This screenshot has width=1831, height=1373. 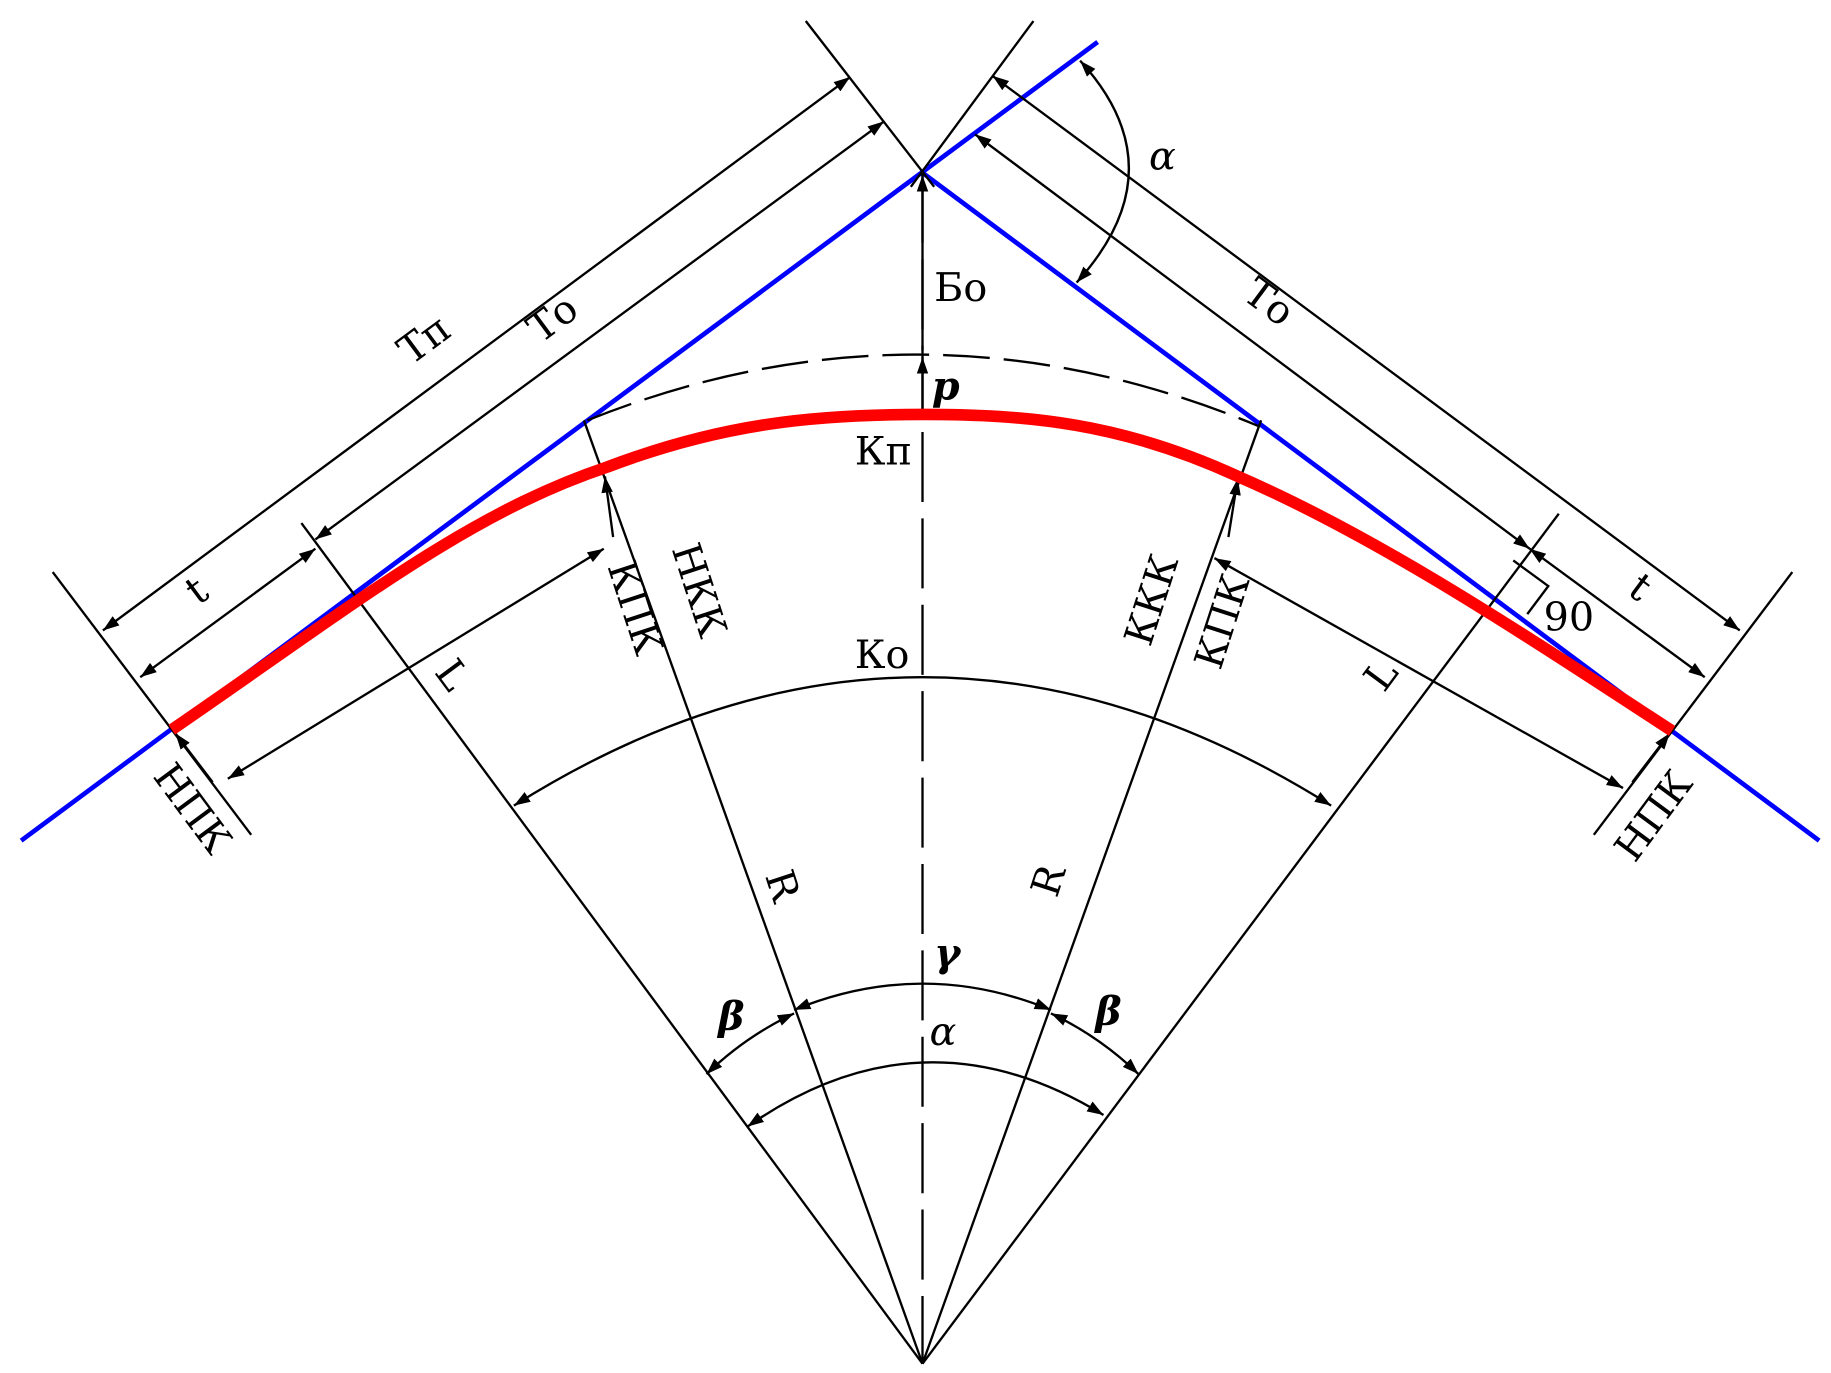 I want to click on label-t-left: t, so click(x=197, y=591).